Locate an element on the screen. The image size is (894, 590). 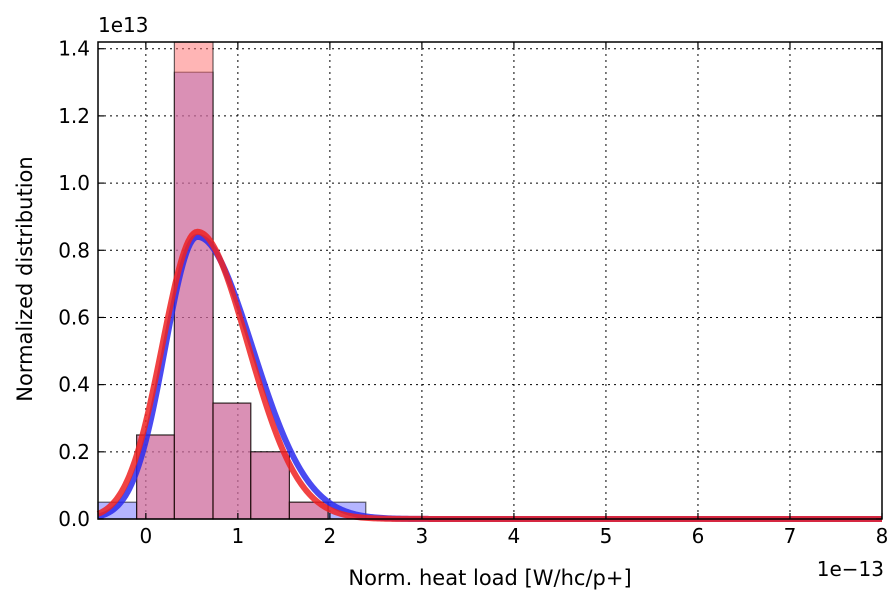
y-tick-label-5: 1.0 is located at coordinates (74, 183).